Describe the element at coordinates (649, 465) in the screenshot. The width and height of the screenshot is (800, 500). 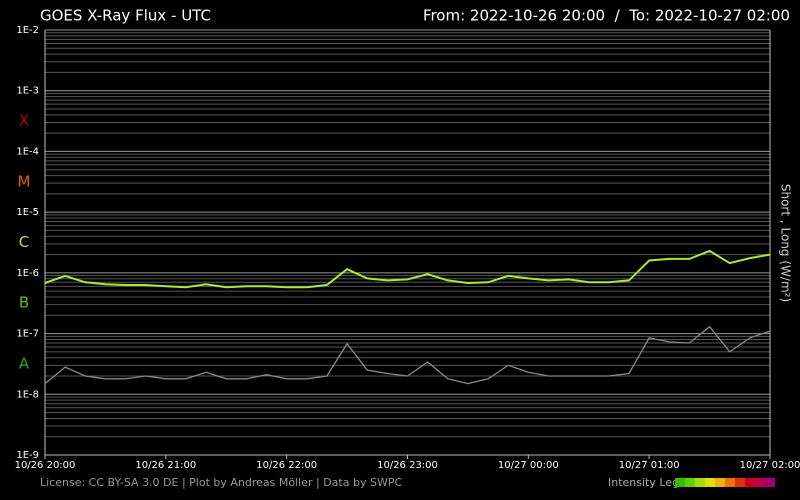
I see `x-tick-label: 10/27 01:00` at that location.